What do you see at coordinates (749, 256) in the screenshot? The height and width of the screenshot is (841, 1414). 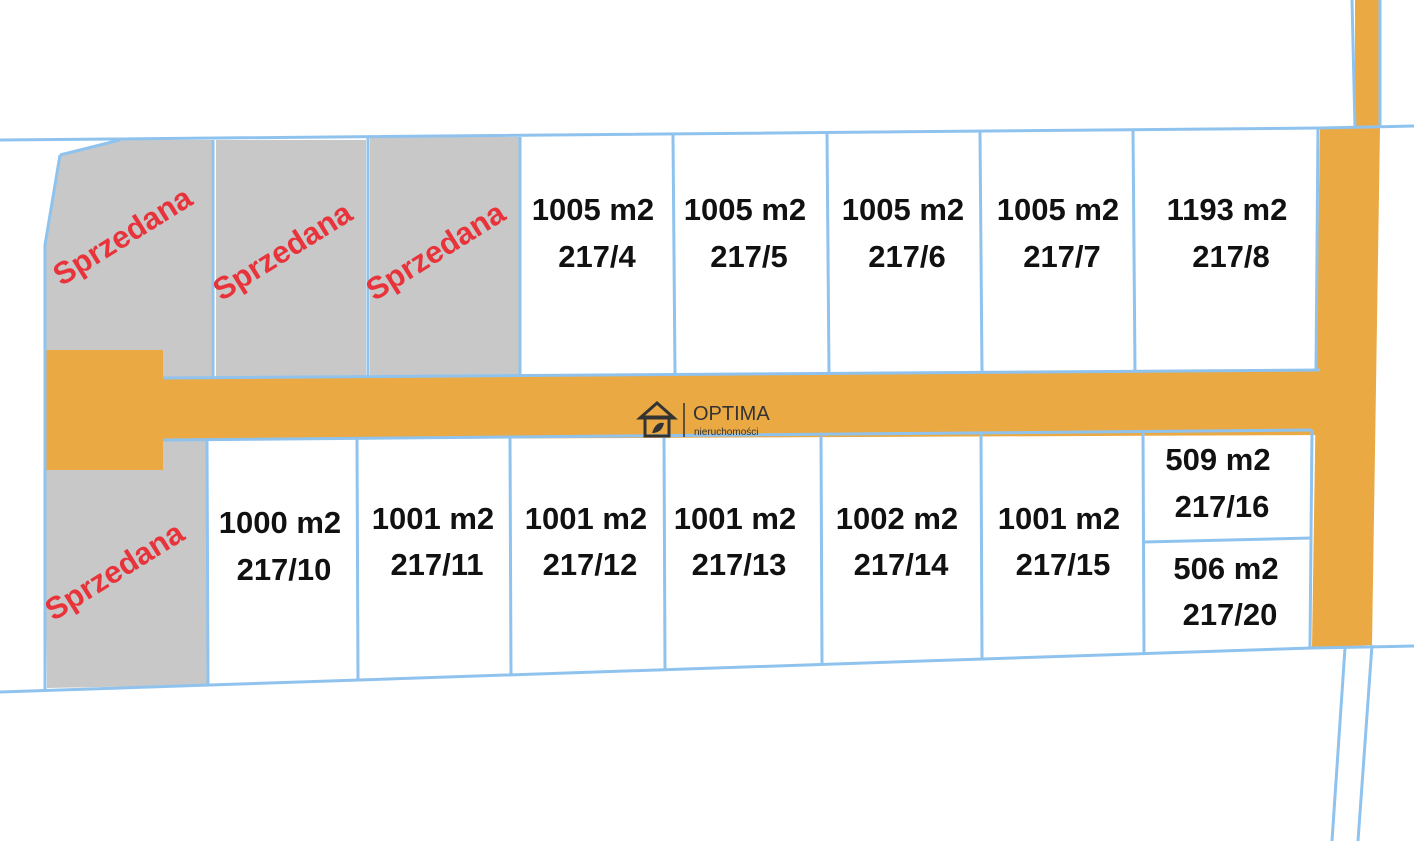 I see `plot-number: 217/5` at bounding box center [749, 256].